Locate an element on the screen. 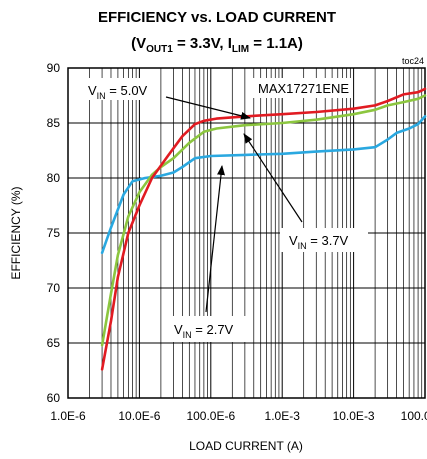 This screenshot has width=427, height=459. vin50-sub: IN is located at coordinates (101, 96).